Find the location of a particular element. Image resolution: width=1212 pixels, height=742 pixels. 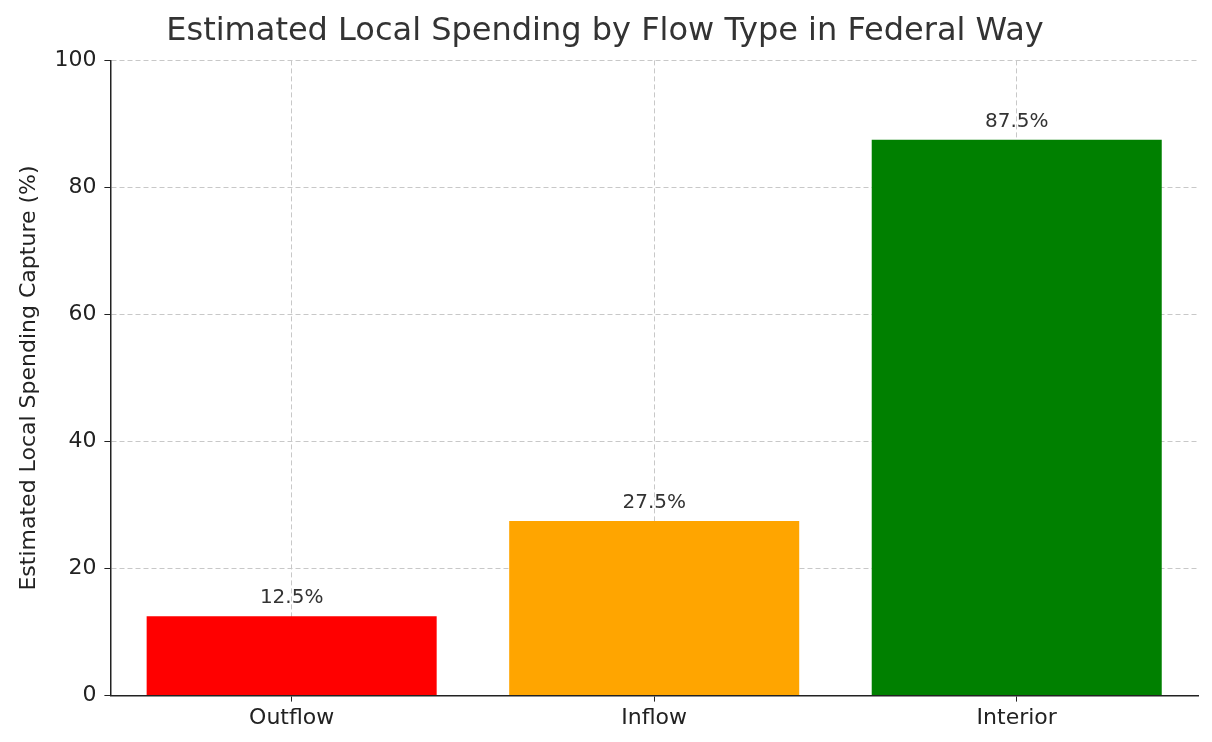

x-tick-label: Interior is located at coordinates (1017, 716).